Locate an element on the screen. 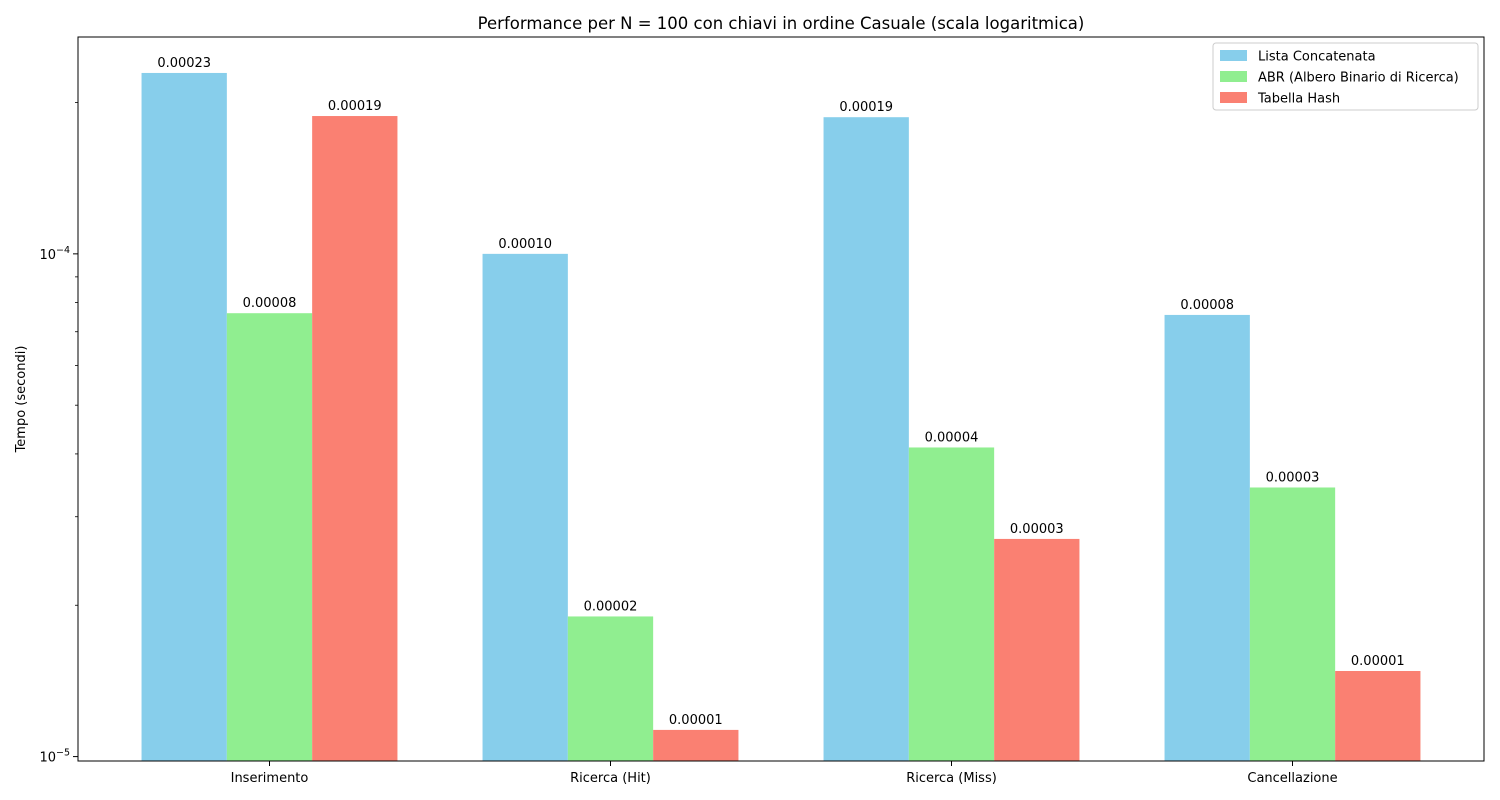 This screenshot has width=1500, height=800. x-tick-label: Inserimento is located at coordinates (270, 778).